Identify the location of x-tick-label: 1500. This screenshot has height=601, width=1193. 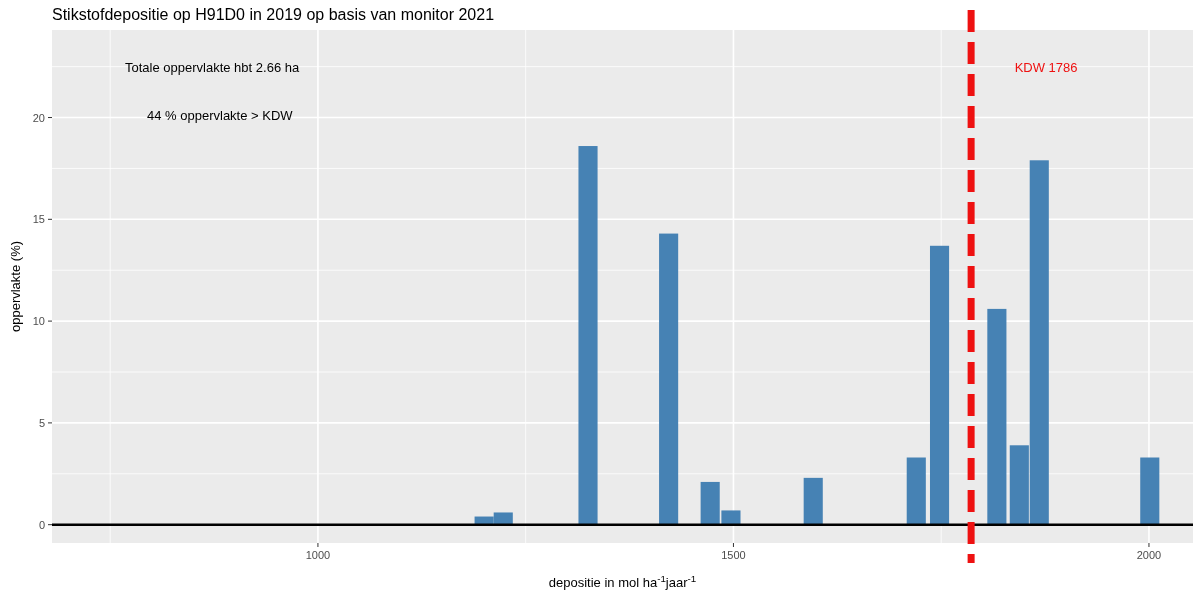
(733, 555).